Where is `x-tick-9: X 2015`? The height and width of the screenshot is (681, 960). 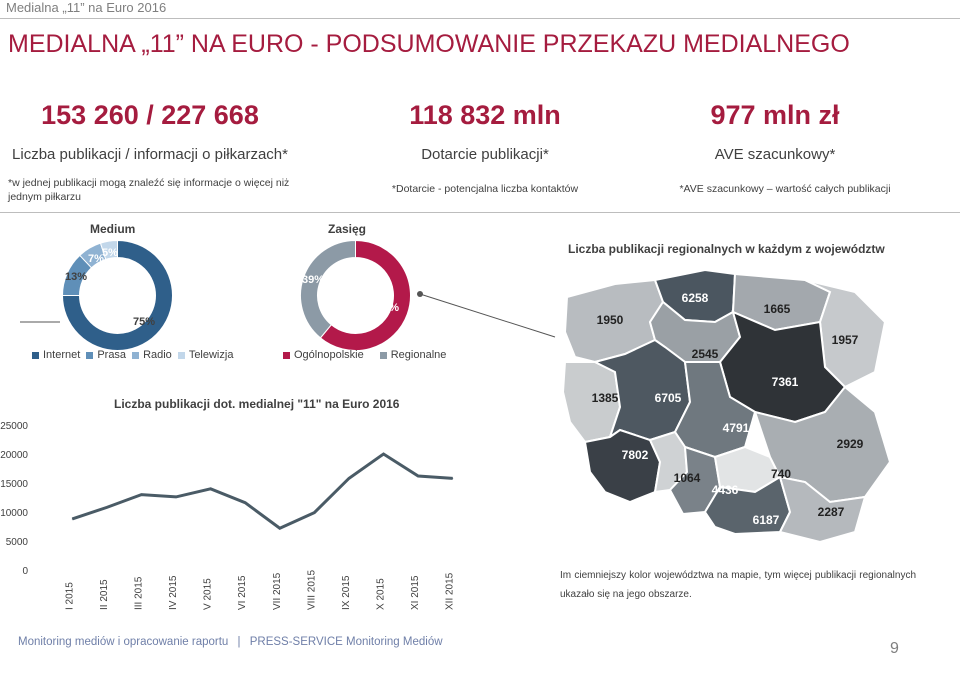
x-tick-9: X 2015 is located at coordinates (381, 594).